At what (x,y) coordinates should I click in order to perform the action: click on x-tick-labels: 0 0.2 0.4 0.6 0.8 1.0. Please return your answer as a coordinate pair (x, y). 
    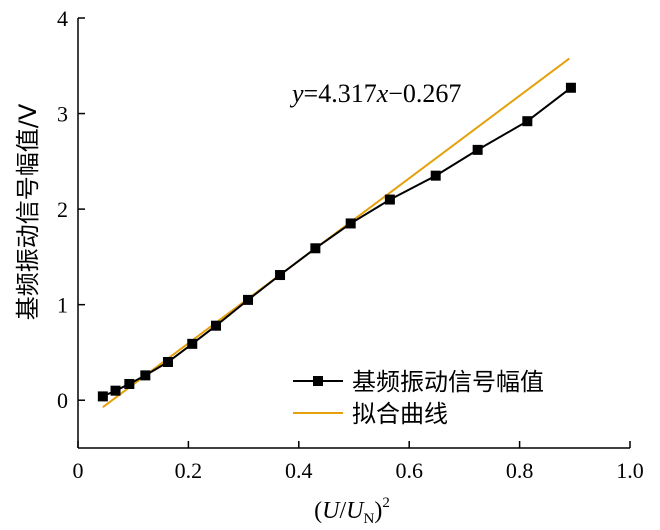
    Looking at the image, I should click on (358, 470).